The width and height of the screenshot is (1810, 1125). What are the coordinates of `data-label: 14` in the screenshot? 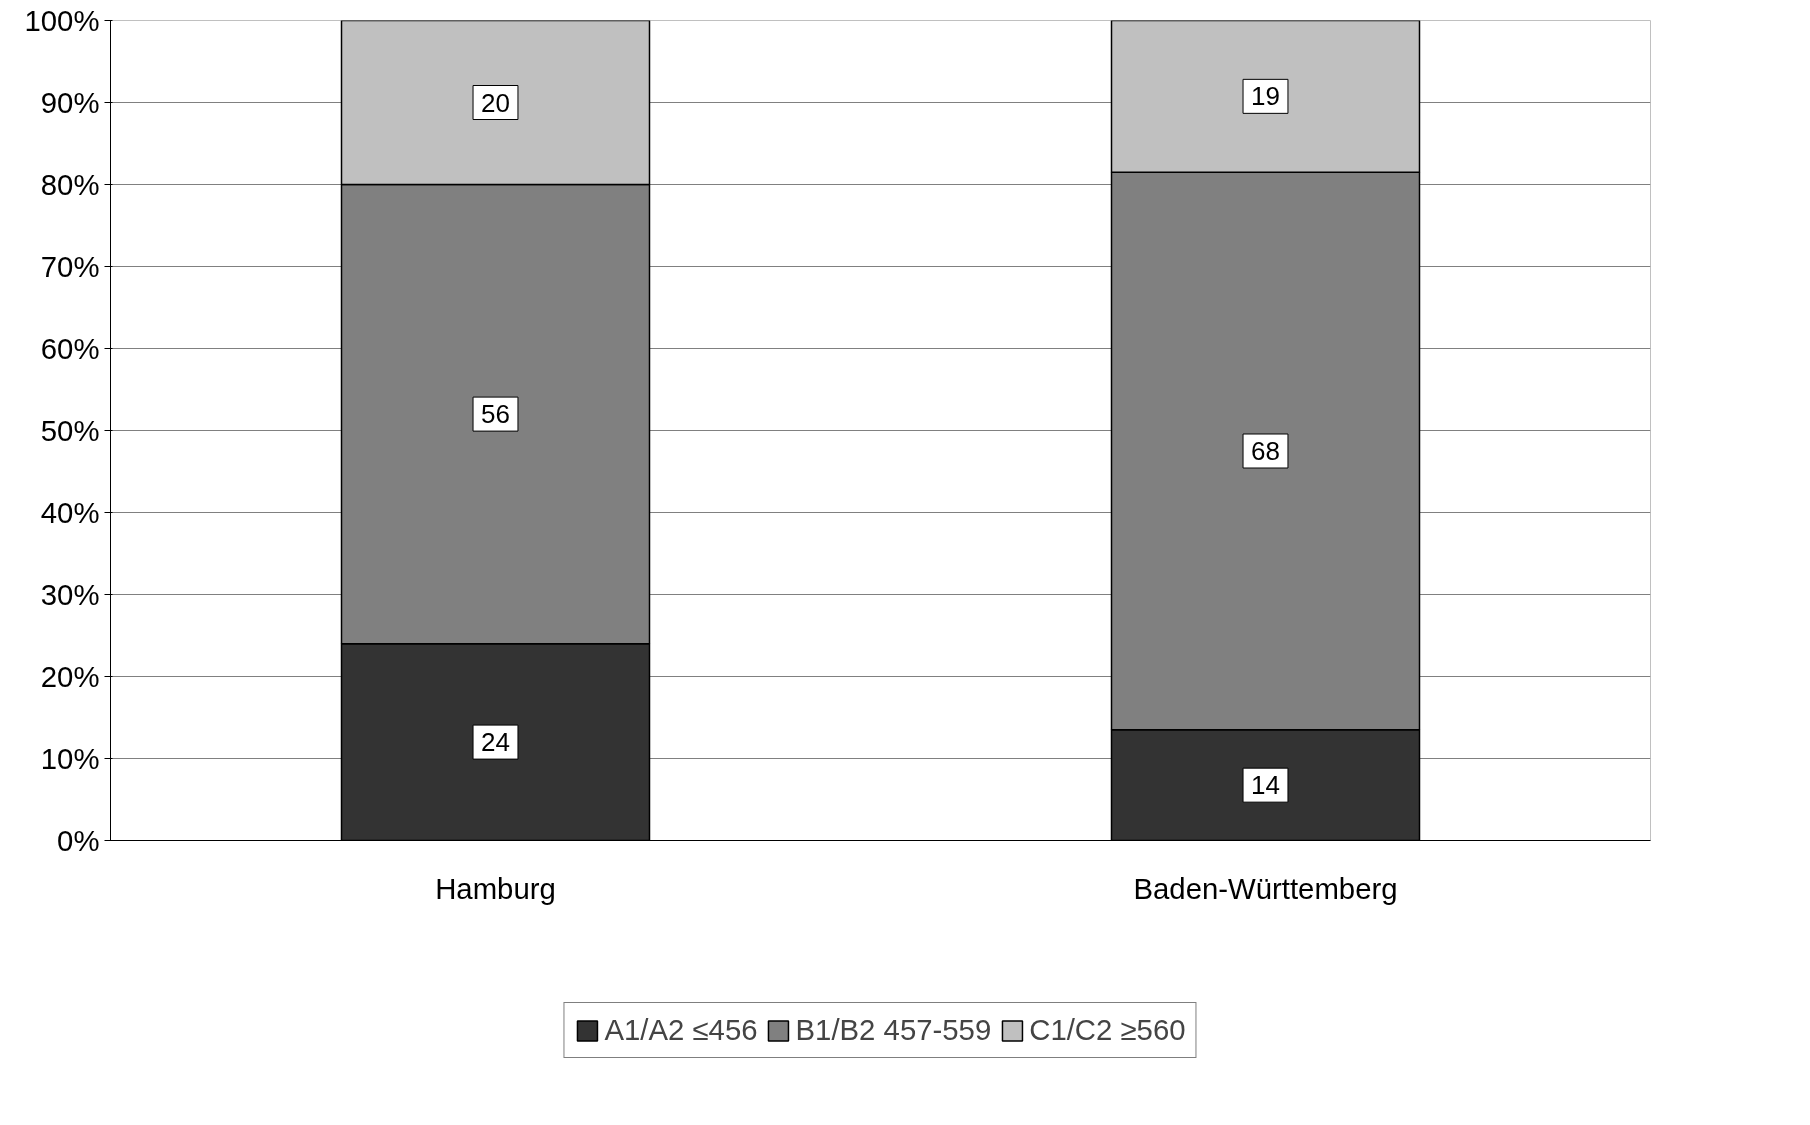 It's located at (1265, 785).